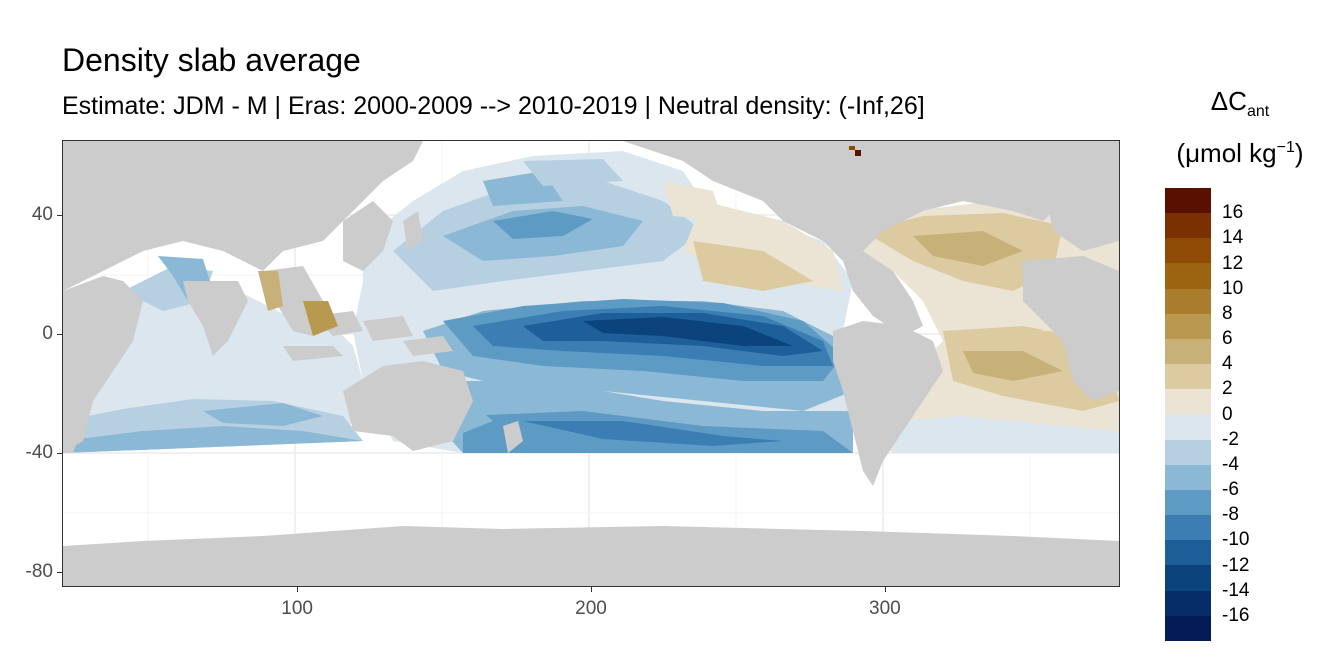 The image size is (1344, 672). Describe the element at coordinates (1227, 313) in the screenshot. I see `legend-label: 8` at that location.